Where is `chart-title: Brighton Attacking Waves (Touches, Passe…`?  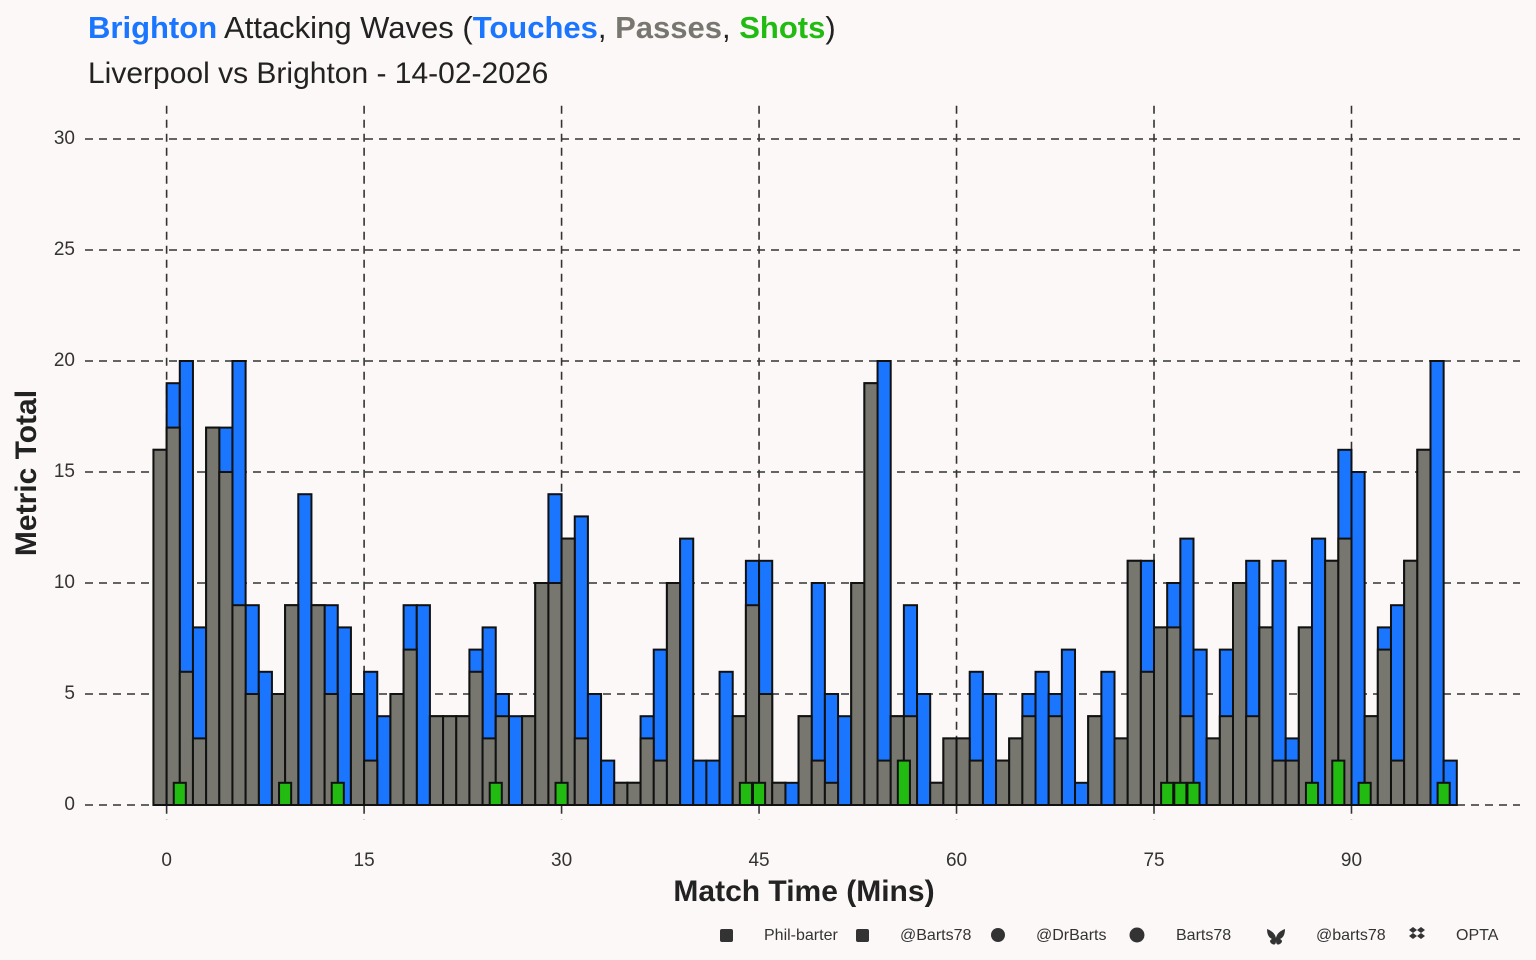 chart-title: Brighton Attacking Waves (Touches, Passe… is located at coordinates (462, 27).